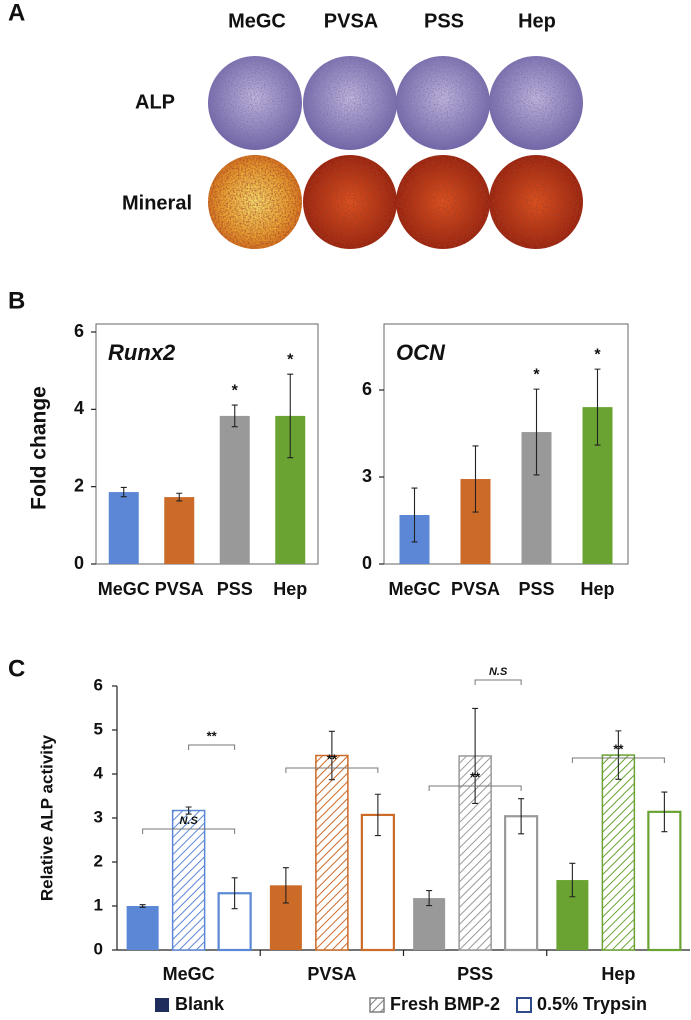 The image size is (691, 1020). Describe the element at coordinates (444, 21) in the screenshot. I see `column-label: PSS` at that location.